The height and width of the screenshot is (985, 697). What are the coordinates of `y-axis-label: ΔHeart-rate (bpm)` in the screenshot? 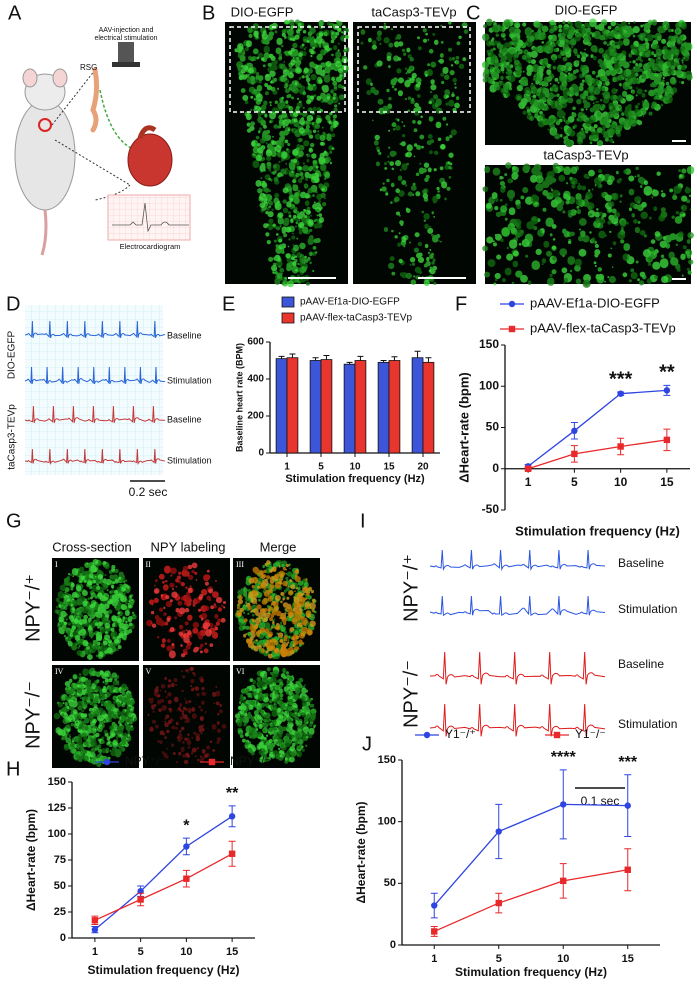 It's located at (361, 853).